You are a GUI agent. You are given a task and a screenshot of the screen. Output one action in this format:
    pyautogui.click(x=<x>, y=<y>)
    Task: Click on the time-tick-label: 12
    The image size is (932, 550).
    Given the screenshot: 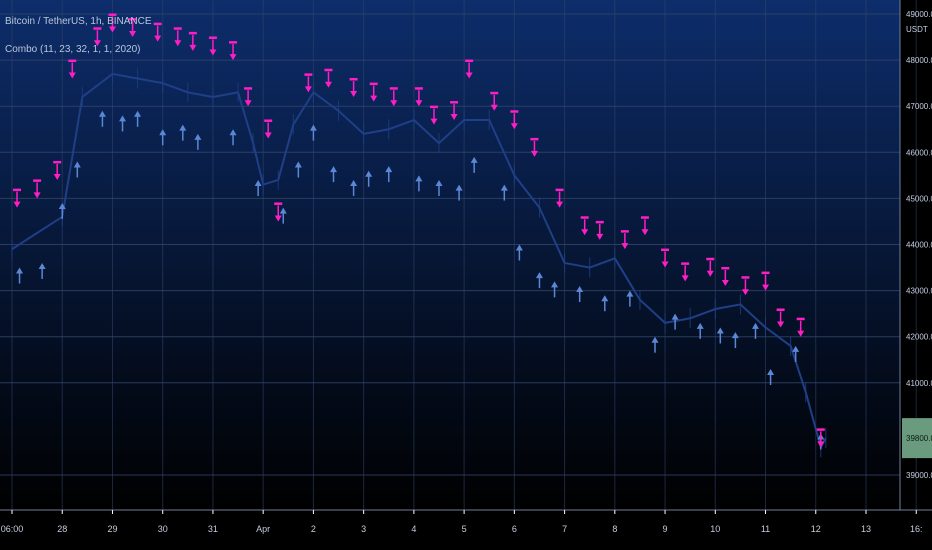 What is the action you would take?
    pyautogui.click(x=816, y=529)
    